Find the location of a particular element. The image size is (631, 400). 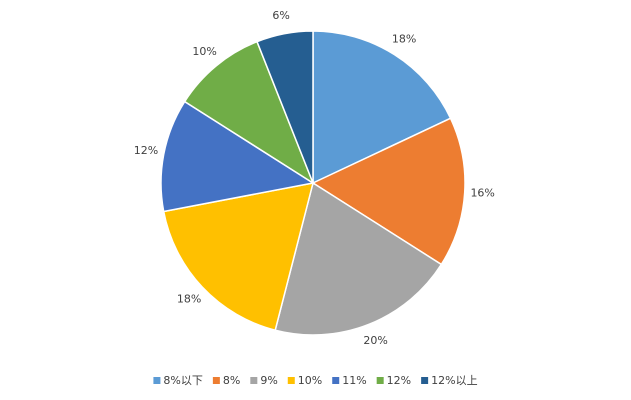

legend-label: 9% is located at coordinates (268, 380).